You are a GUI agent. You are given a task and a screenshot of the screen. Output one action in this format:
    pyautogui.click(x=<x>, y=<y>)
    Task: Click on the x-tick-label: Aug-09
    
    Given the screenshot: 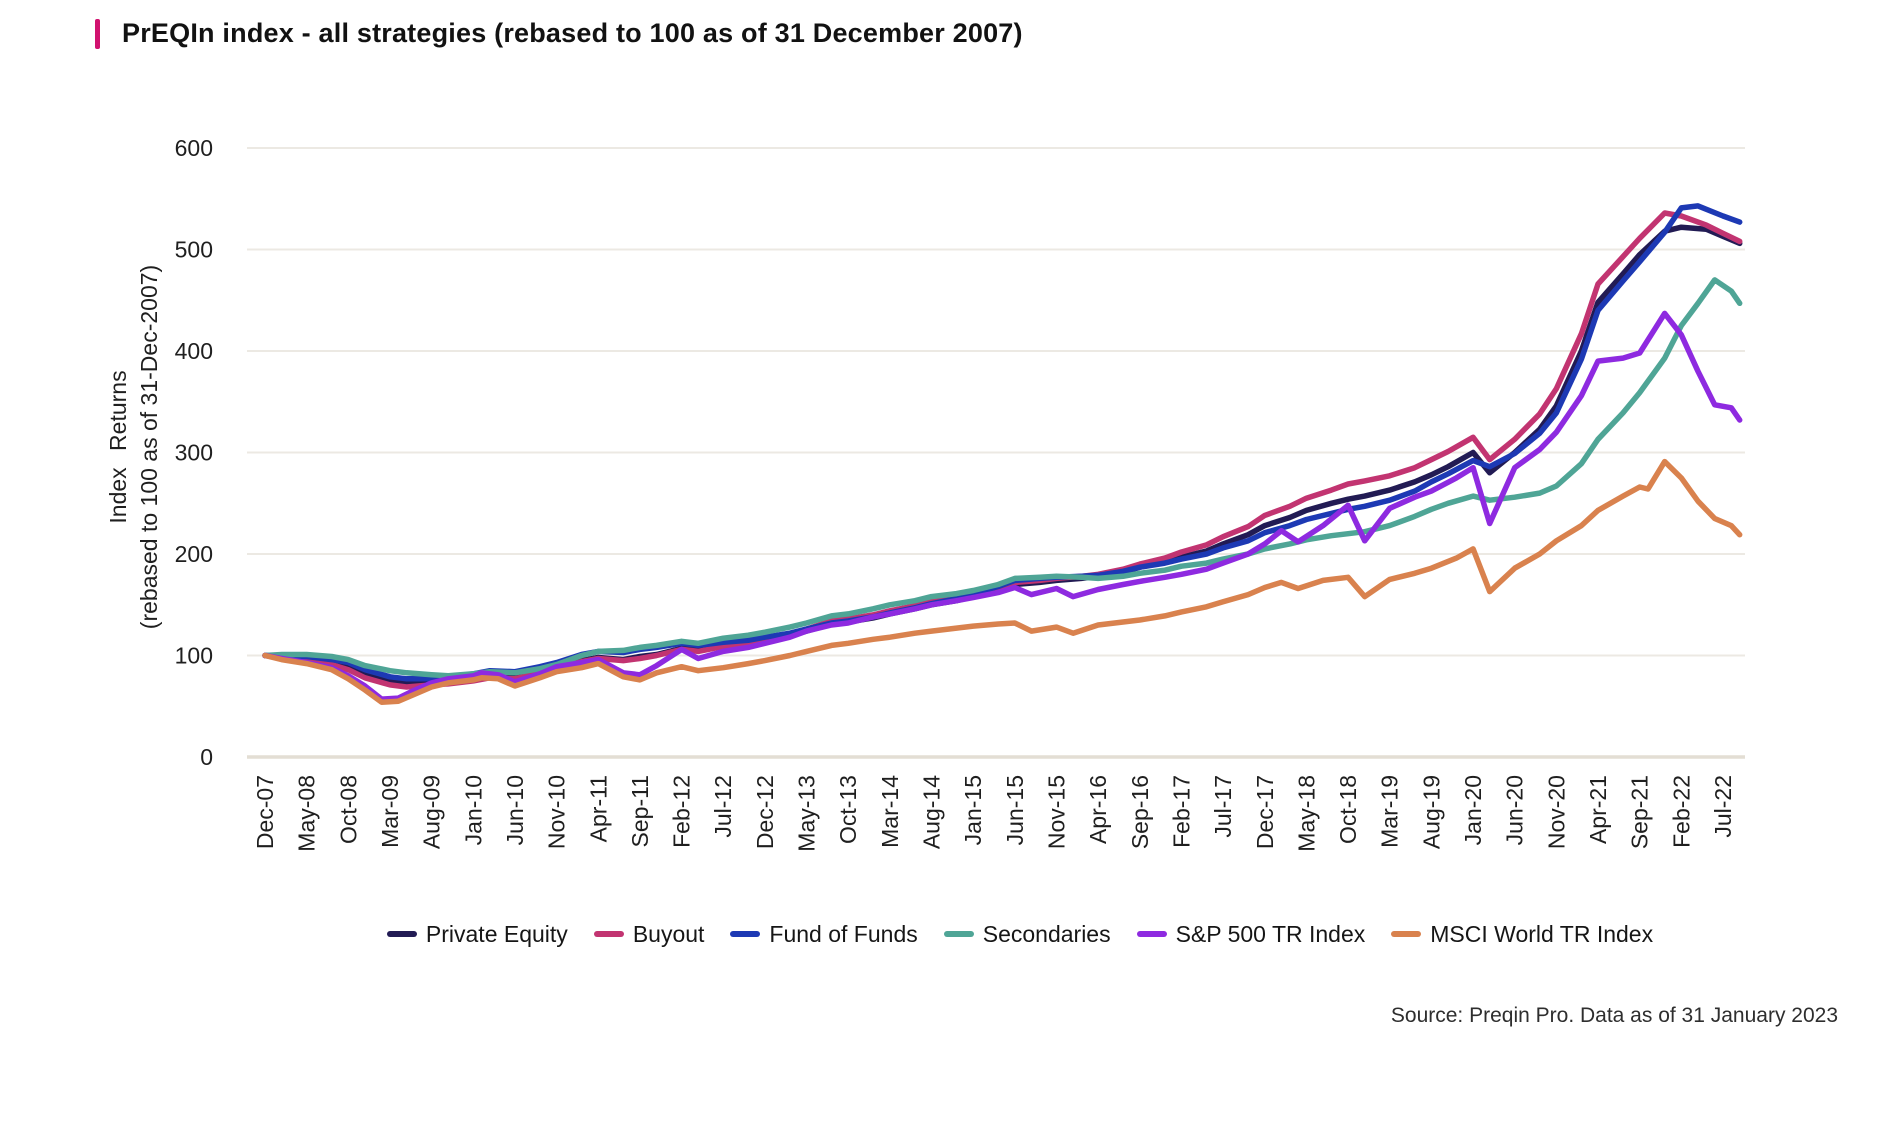 What is the action you would take?
    pyautogui.click(x=432, y=812)
    